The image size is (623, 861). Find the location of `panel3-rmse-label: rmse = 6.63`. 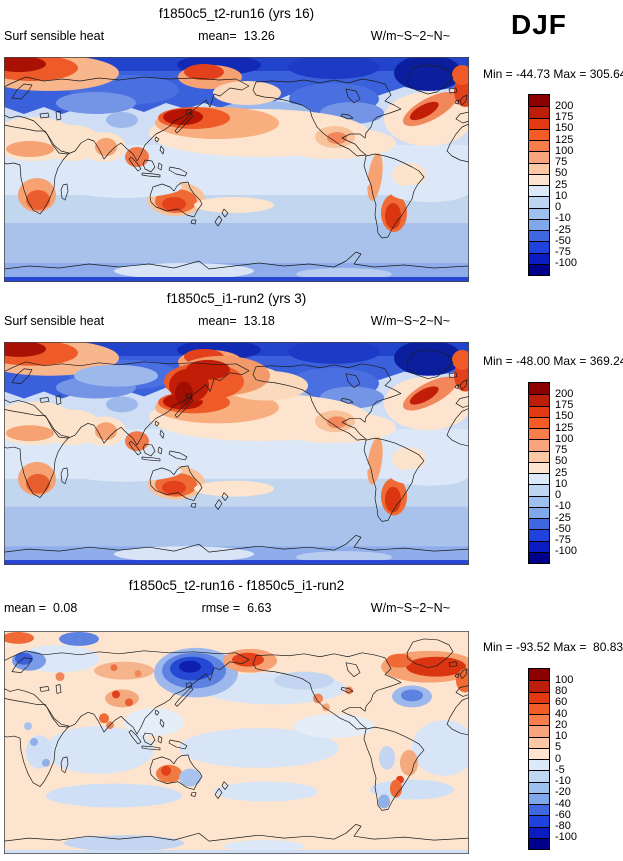

panel3-rmse-label: rmse = 6.63 is located at coordinates (236, 608).